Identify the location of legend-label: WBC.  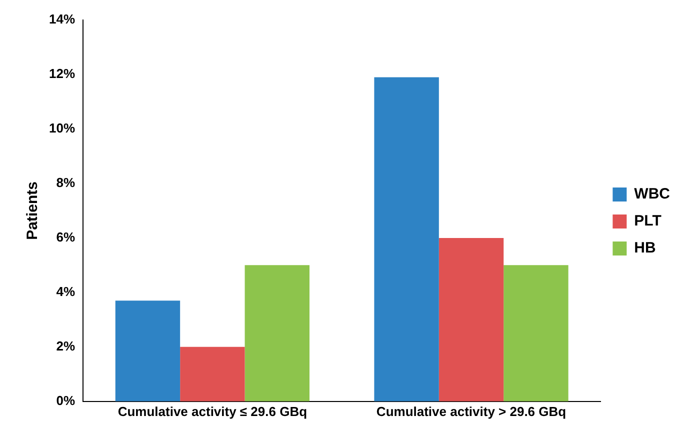
(652, 194).